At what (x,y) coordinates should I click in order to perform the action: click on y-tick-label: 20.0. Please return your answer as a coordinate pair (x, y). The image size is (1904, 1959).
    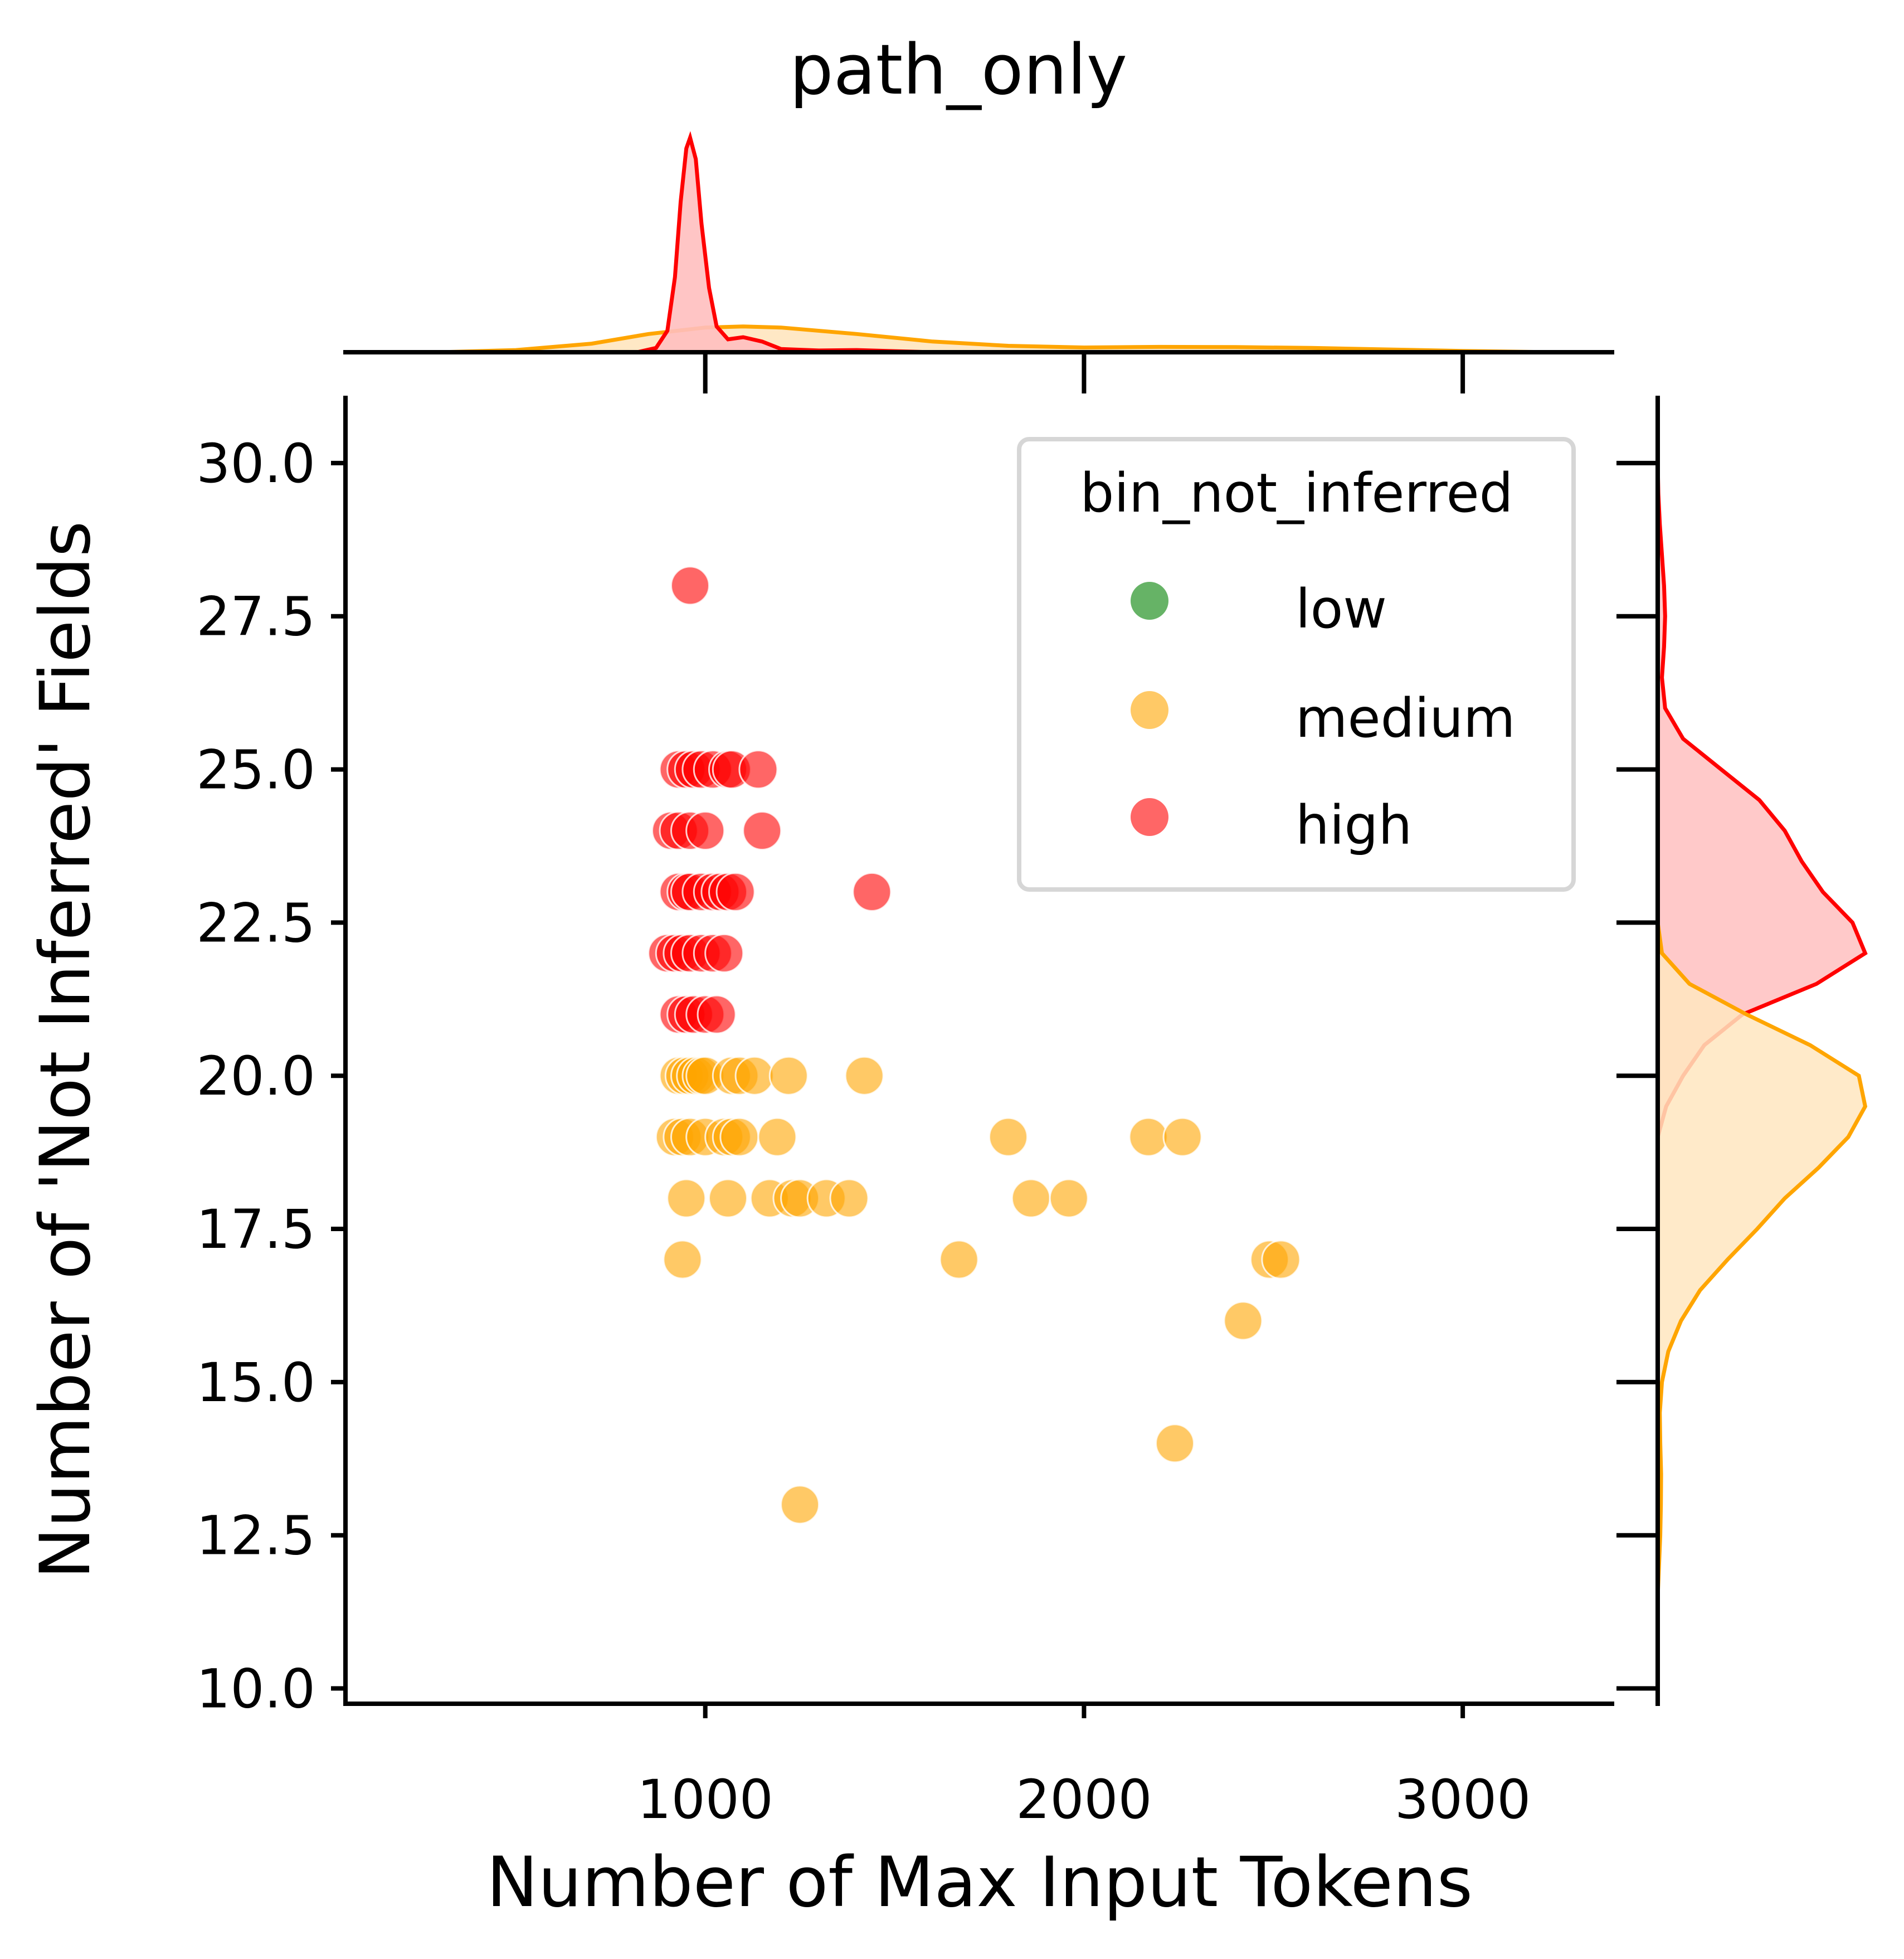
    Looking at the image, I should click on (255, 1076).